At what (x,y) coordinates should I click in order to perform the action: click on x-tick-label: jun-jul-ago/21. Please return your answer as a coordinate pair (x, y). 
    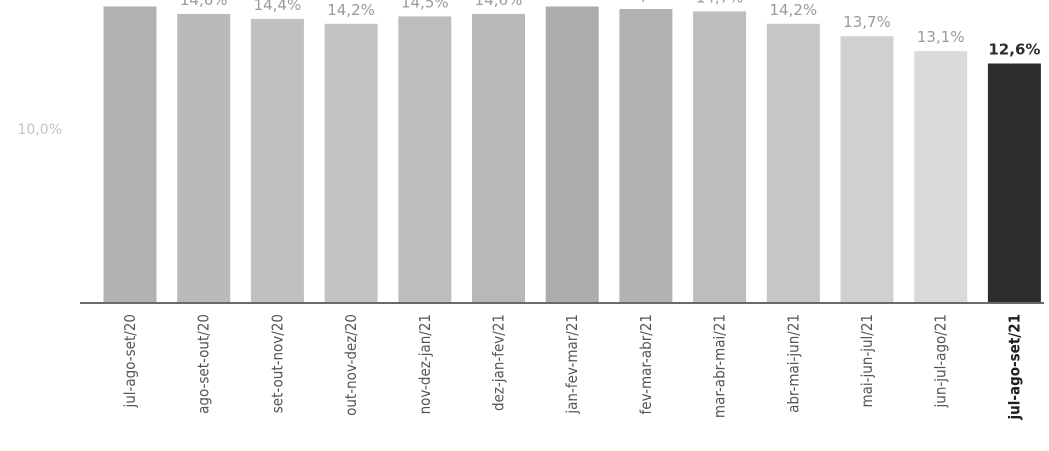
    Looking at the image, I should click on (941, 361).